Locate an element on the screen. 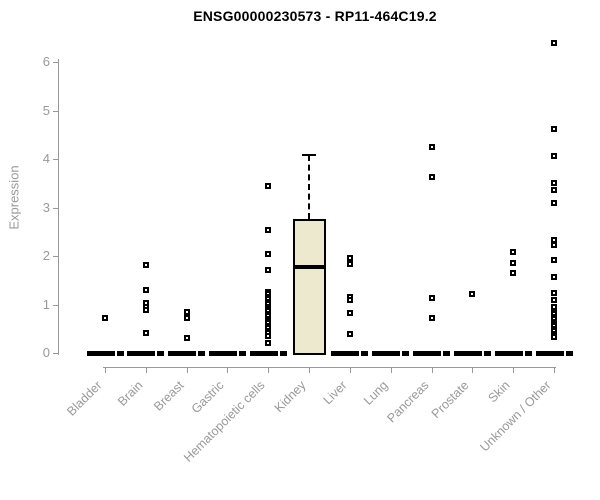 This screenshot has width=600, height=500. y-axis-line is located at coordinates (58, 207).